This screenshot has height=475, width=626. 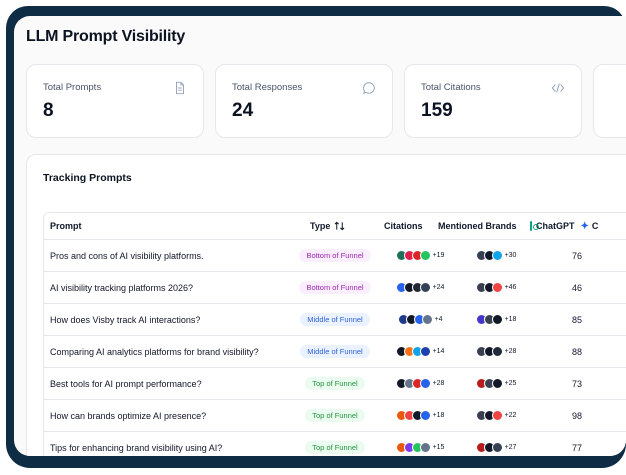 I want to click on prompt-text: How can brands optimize AI presence?, so click(x=128, y=415).